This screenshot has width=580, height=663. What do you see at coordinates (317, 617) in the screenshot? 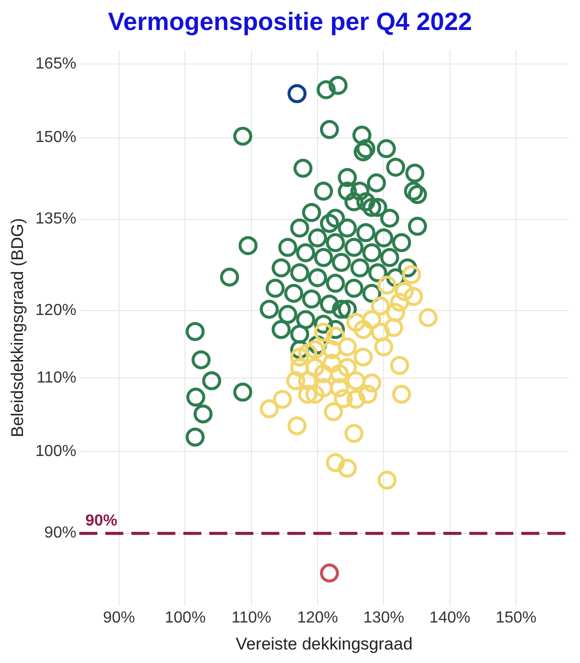
I see `x-tick-label: 120%` at bounding box center [317, 617].